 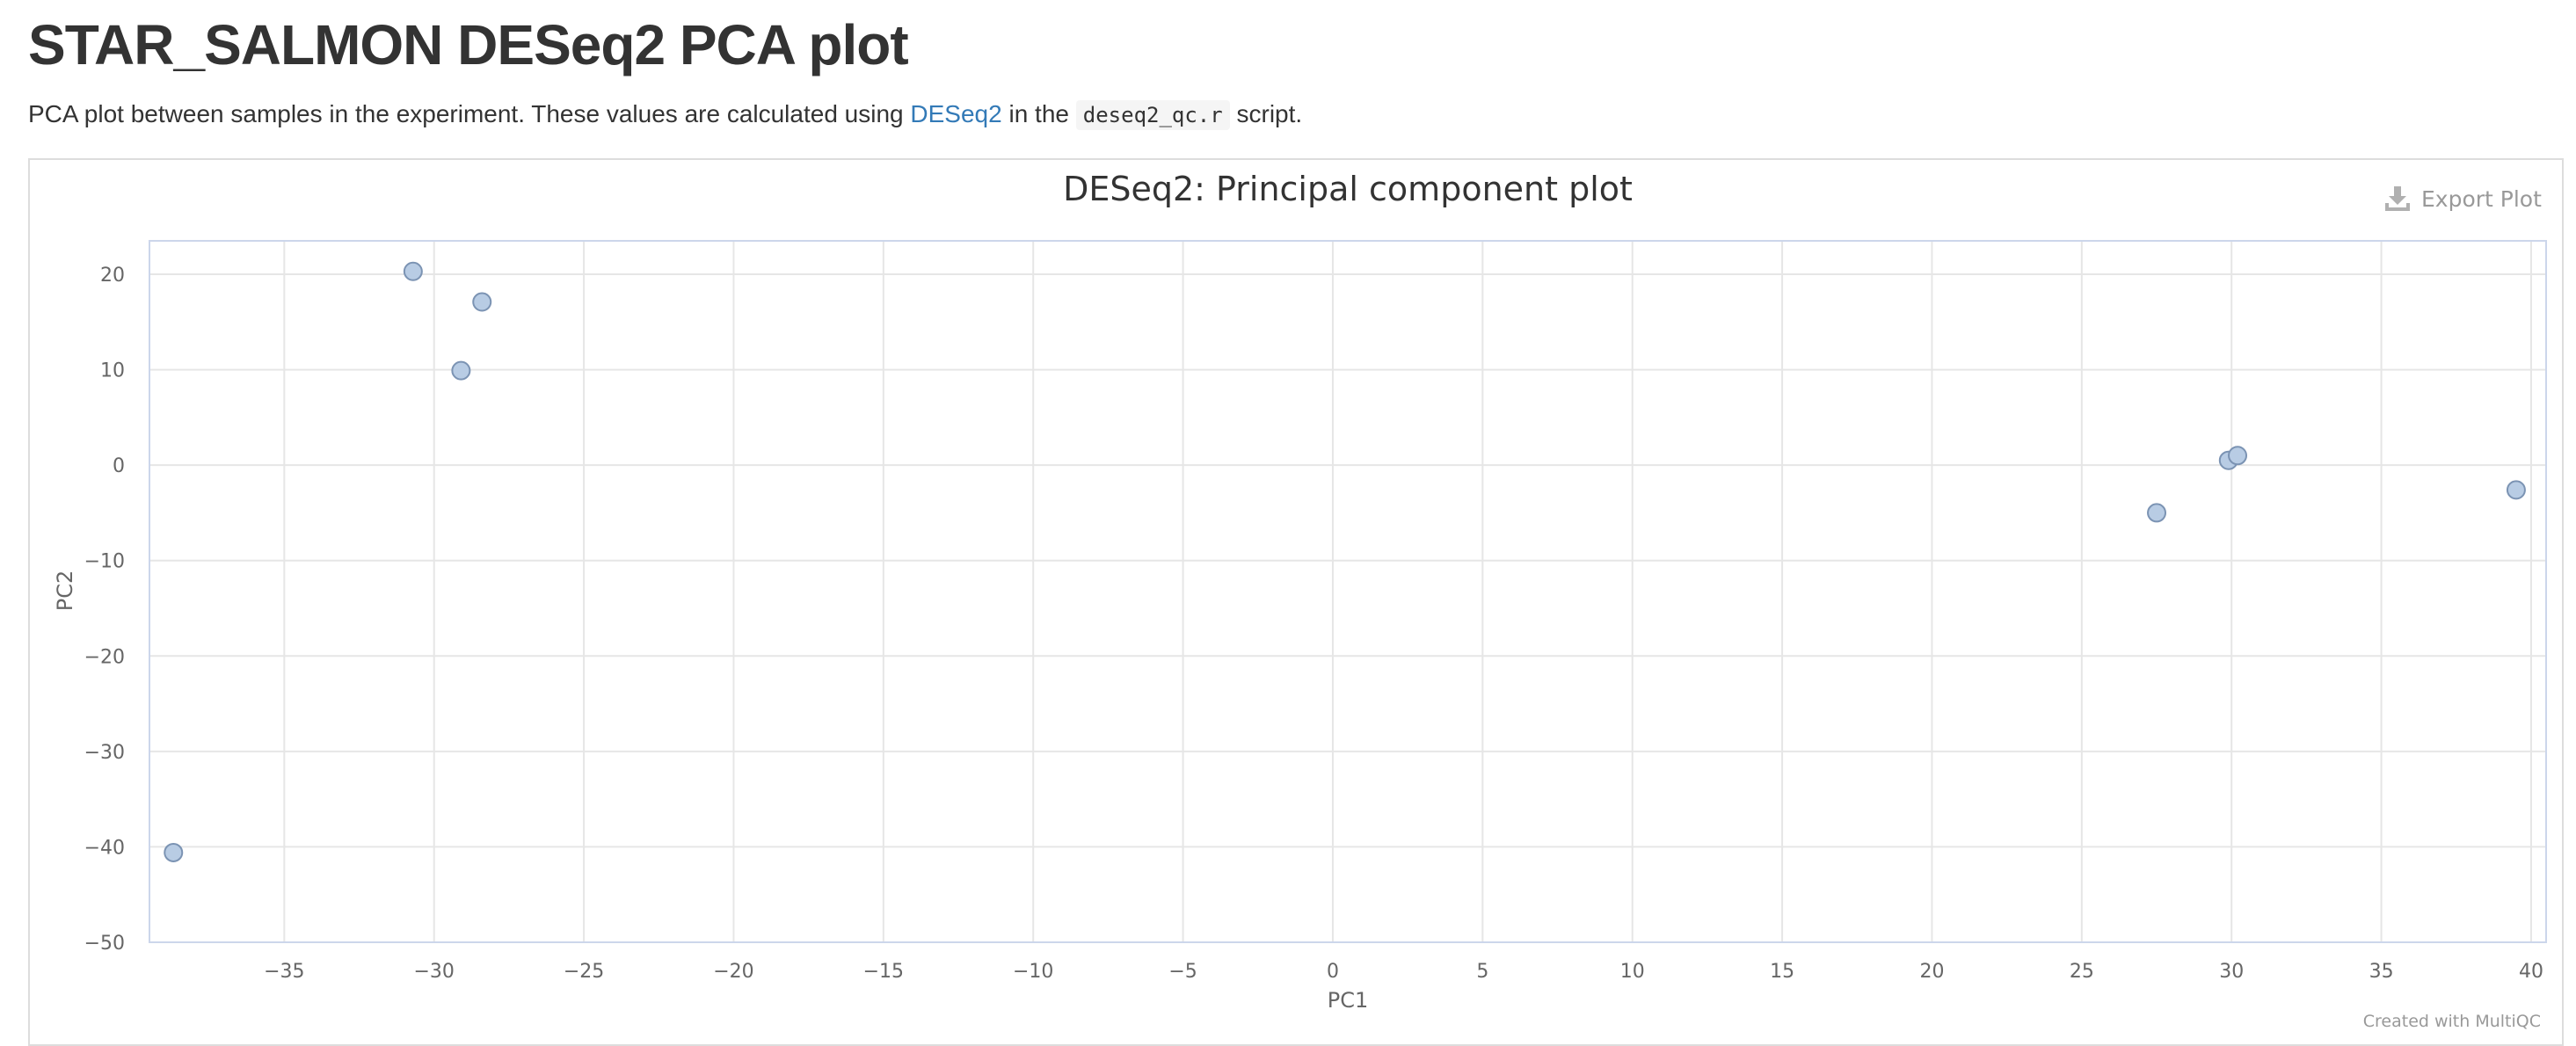 What do you see at coordinates (104, 848) in the screenshot?
I see `y-tick-label: −40` at bounding box center [104, 848].